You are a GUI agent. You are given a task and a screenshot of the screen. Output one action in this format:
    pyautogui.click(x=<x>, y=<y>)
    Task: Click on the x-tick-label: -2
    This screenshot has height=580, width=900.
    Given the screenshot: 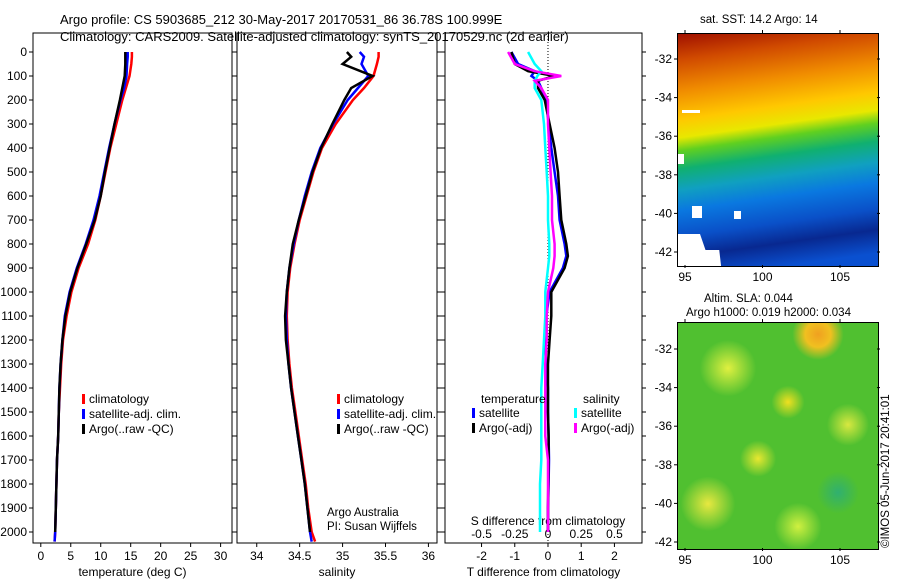 What is the action you would take?
    pyautogui.click(x=481, y=556)
    